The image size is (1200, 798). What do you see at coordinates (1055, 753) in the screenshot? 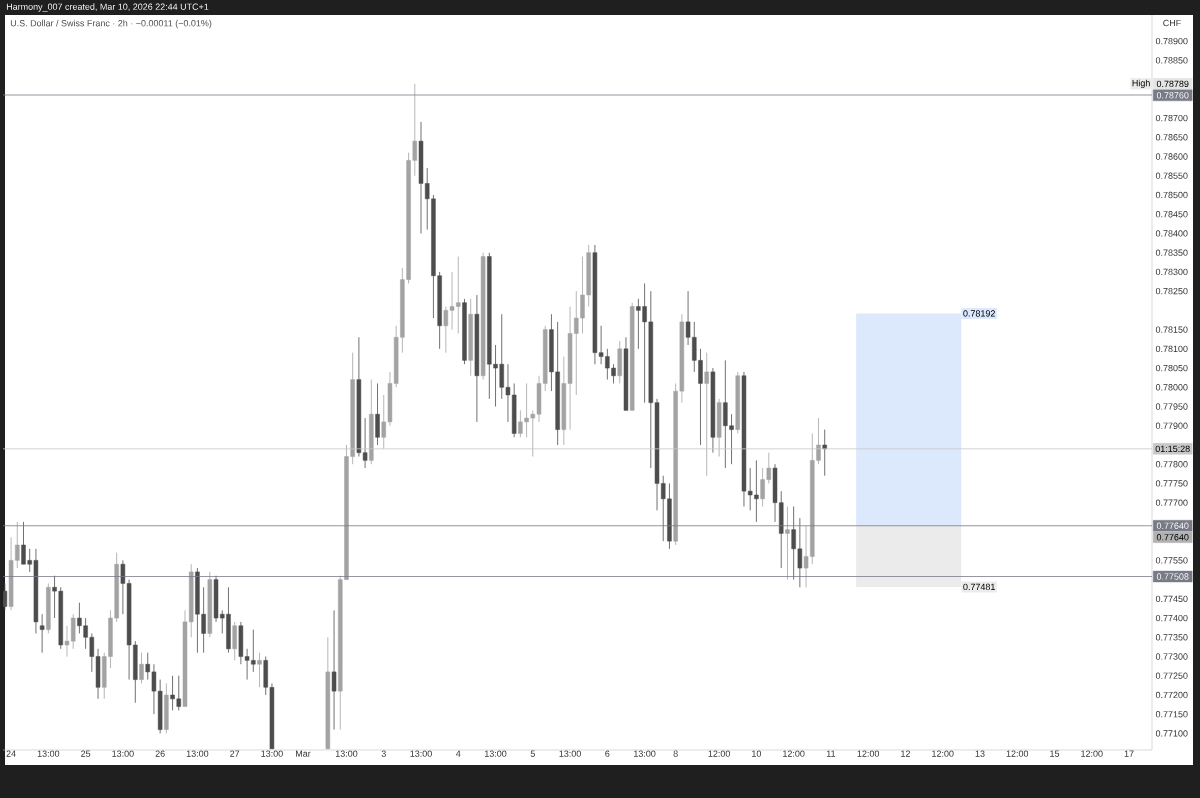
I see `x-tick-label: 15` at bounding box center [1055, 753].